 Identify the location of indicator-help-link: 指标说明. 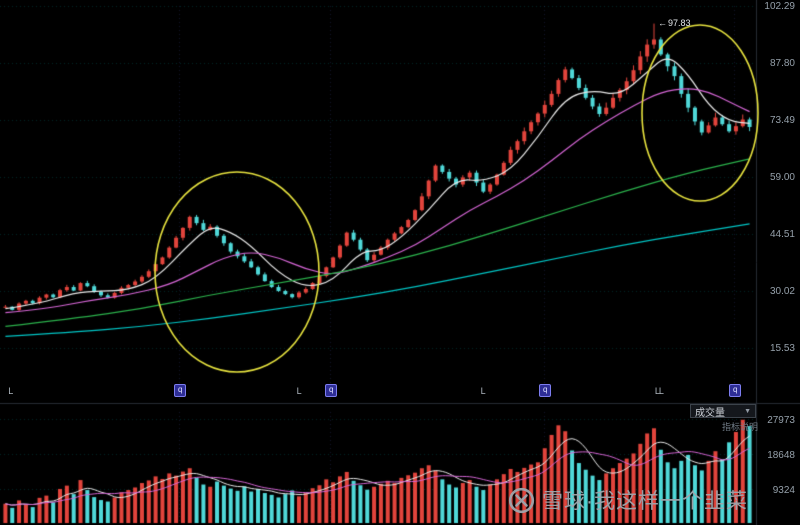
(739, 427).